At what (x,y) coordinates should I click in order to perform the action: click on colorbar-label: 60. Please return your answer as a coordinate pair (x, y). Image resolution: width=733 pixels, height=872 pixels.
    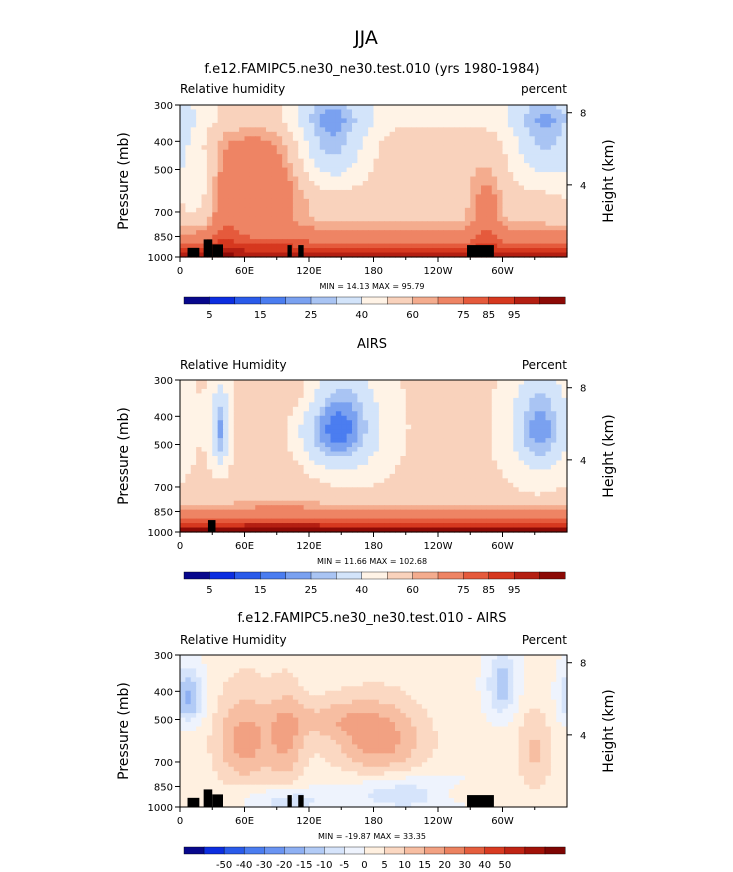
    Looking at the image, I should click on (412, 315).